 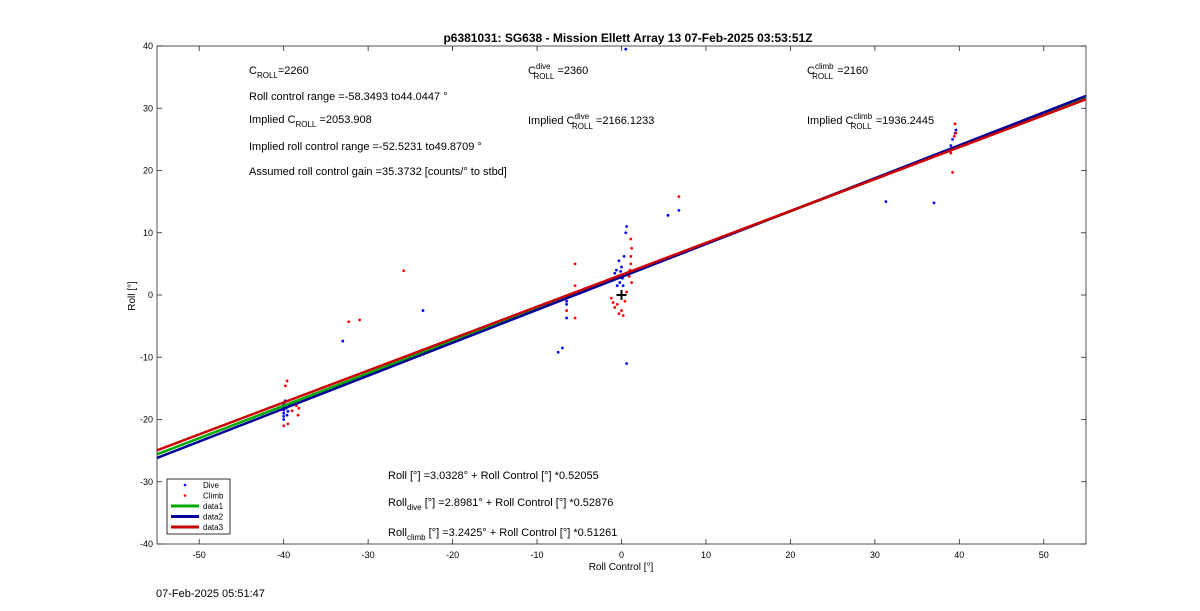 I want to click on x-tick-label: 50, so click(x=1044, y=555).